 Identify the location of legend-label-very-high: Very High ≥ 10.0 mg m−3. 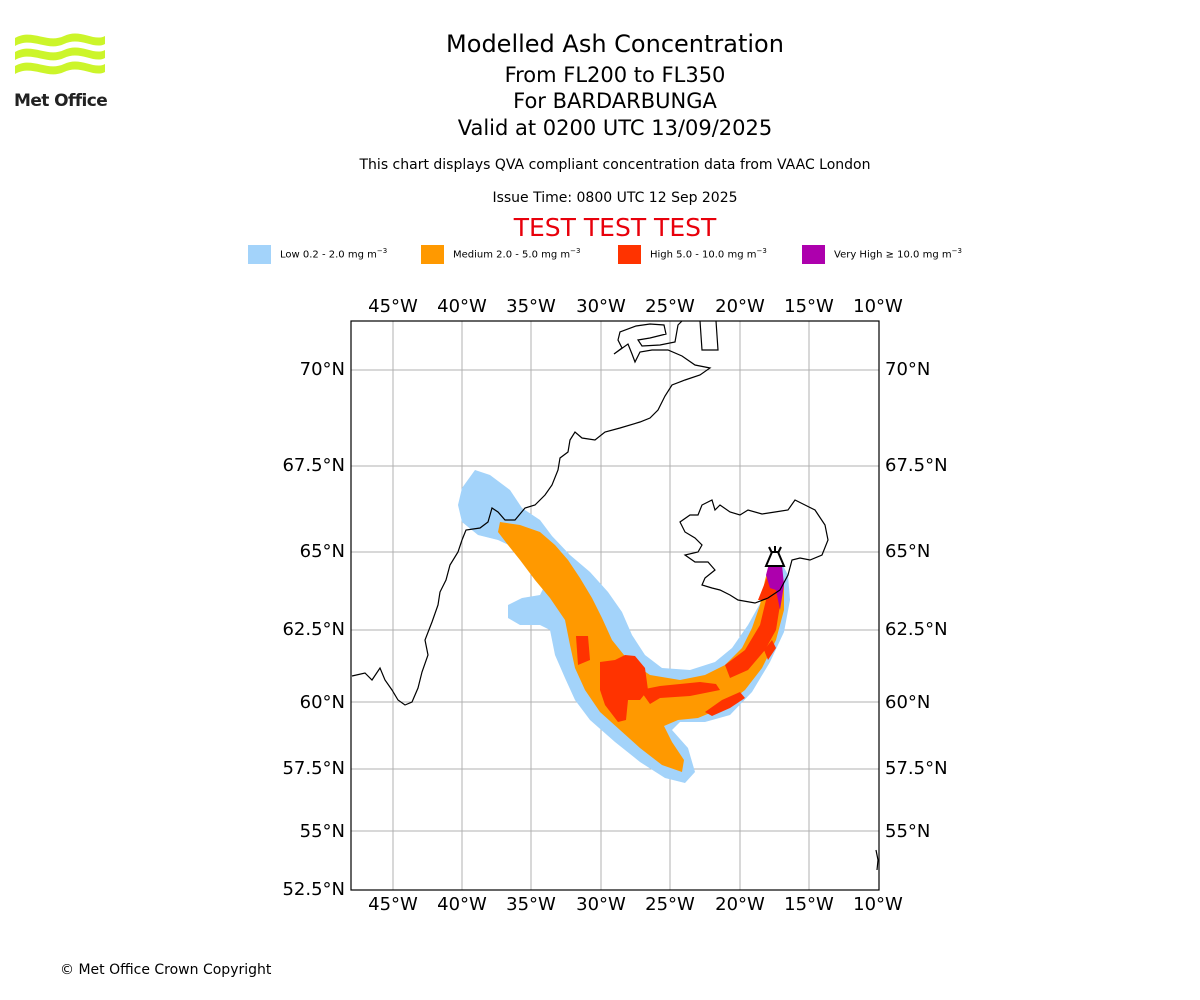
(898, 254).